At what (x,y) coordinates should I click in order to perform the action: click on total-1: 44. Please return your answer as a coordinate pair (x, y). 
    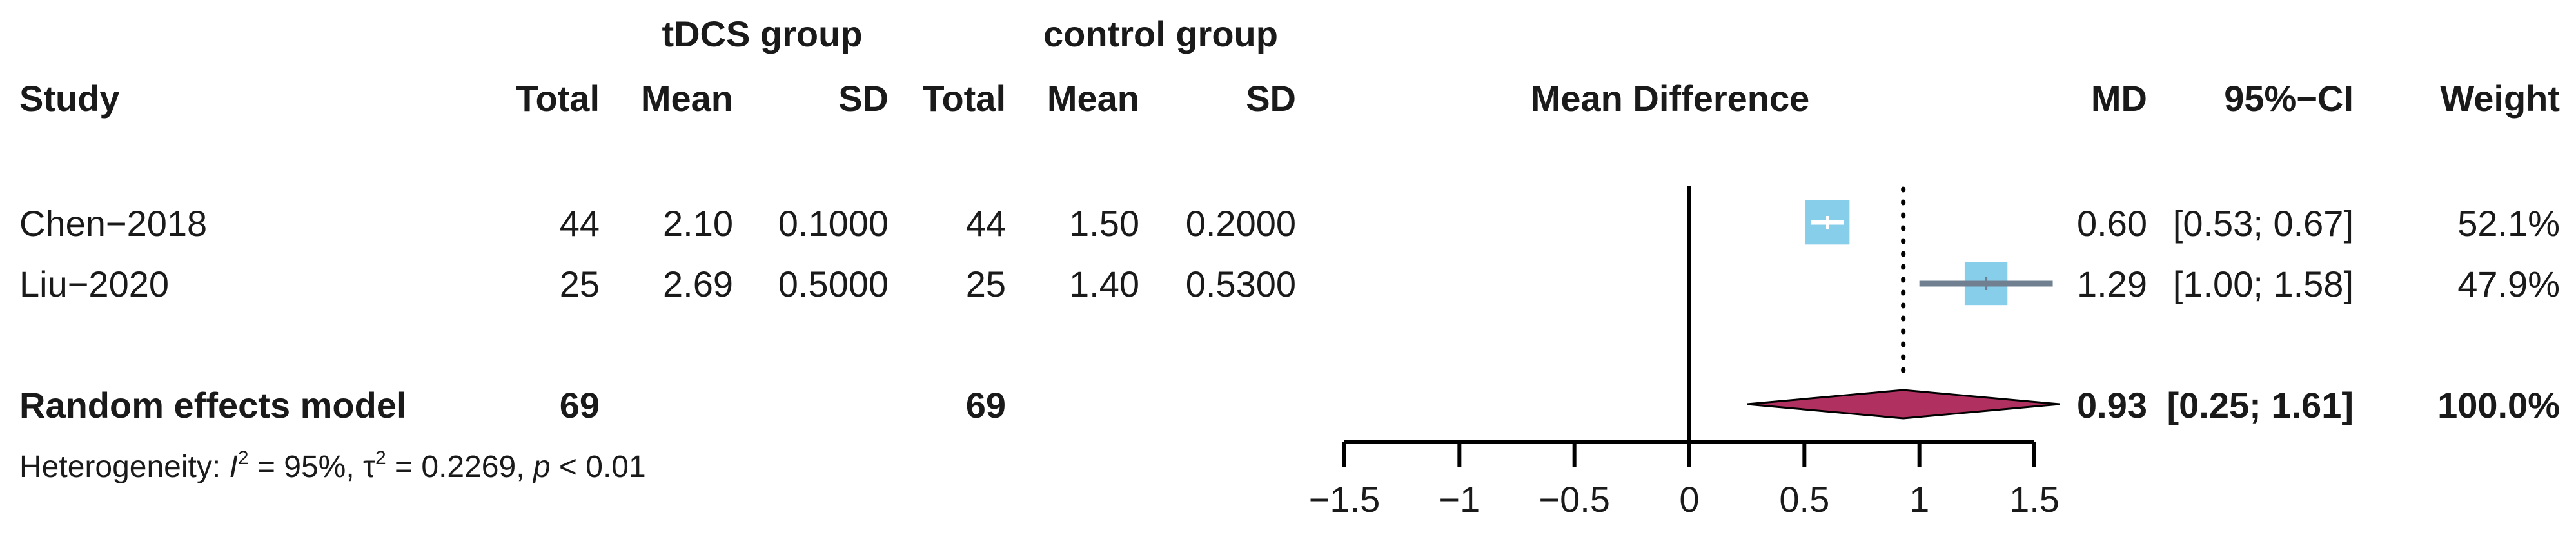
    Looking at the image, I should click on (580, 223).